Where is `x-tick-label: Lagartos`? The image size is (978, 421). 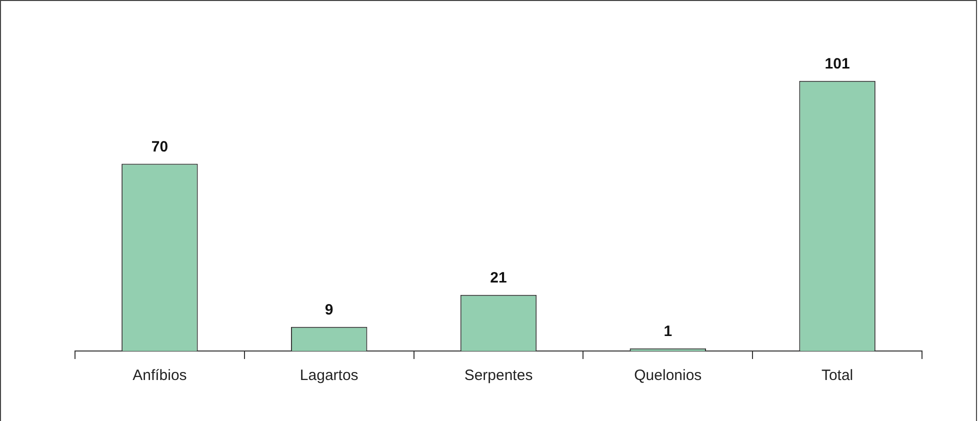 x-tick-label: Lagartos is located at coordinates (329, 375).